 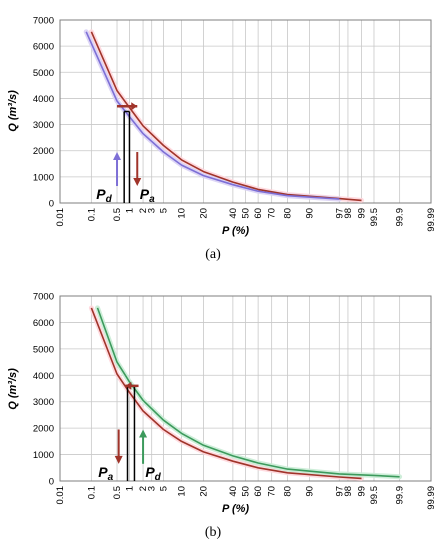 I want to click on p-label-left: Pd, so click(x=104, y=195).